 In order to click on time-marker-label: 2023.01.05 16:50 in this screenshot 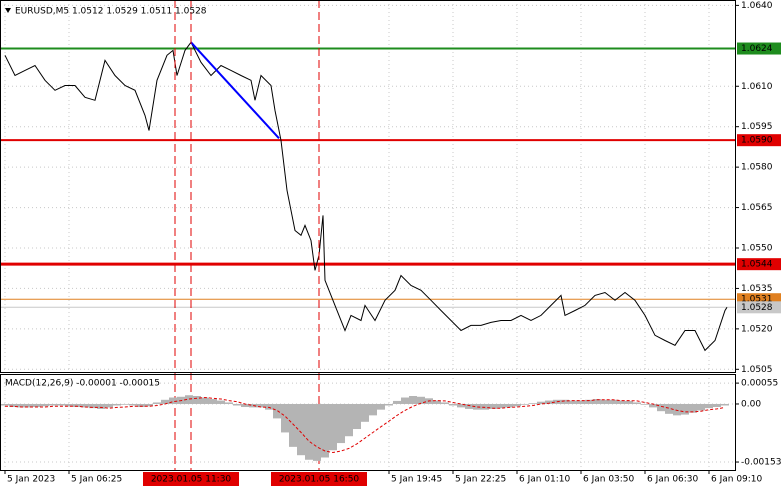, I will do `click(319, 480)`.